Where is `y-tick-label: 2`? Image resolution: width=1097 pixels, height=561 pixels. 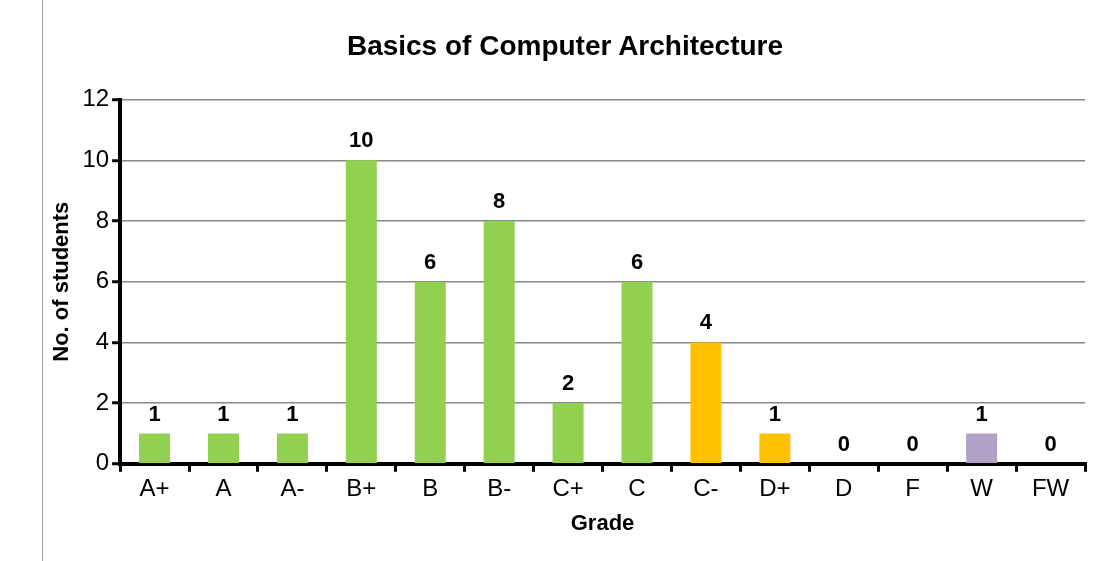 y-tick-label: 2 is located at coordinates (102, 401).